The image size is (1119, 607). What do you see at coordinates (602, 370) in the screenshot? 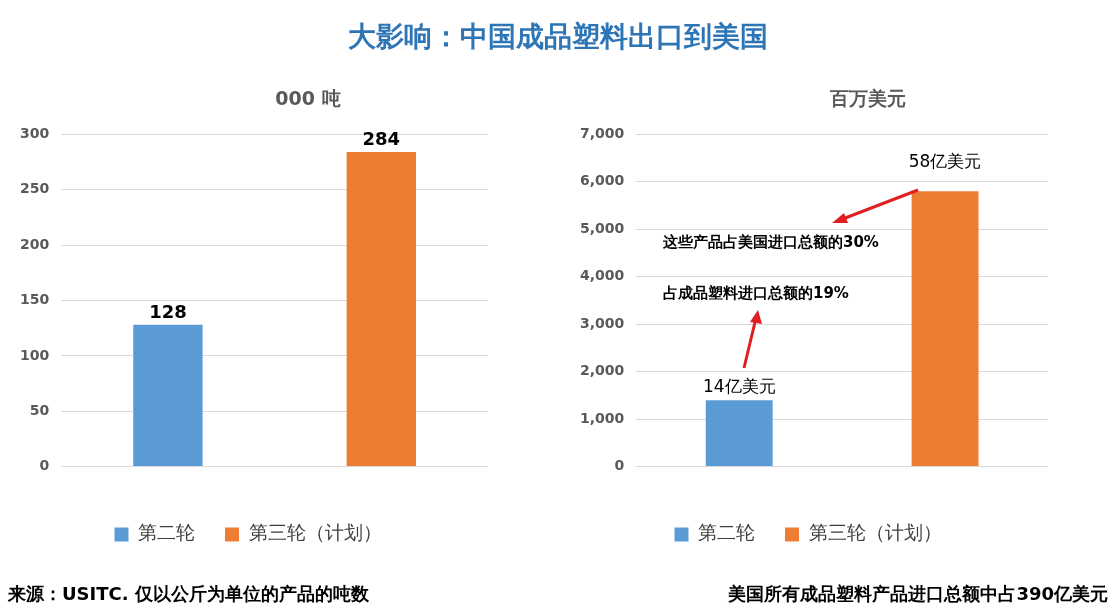
I see `y-tick-label: 2,000` at bounding box center [602, 370].